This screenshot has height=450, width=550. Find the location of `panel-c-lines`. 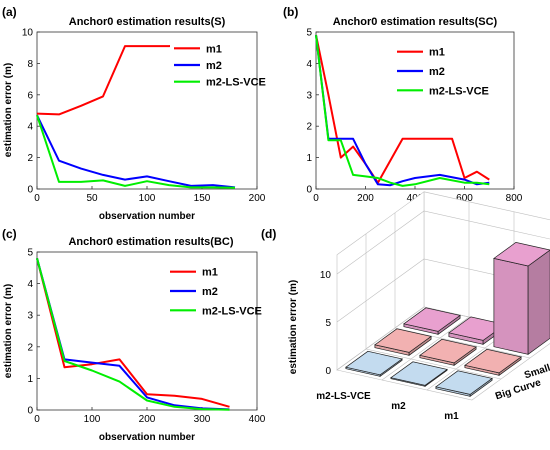

panel-c-lines is located at coordinates (133, 334).